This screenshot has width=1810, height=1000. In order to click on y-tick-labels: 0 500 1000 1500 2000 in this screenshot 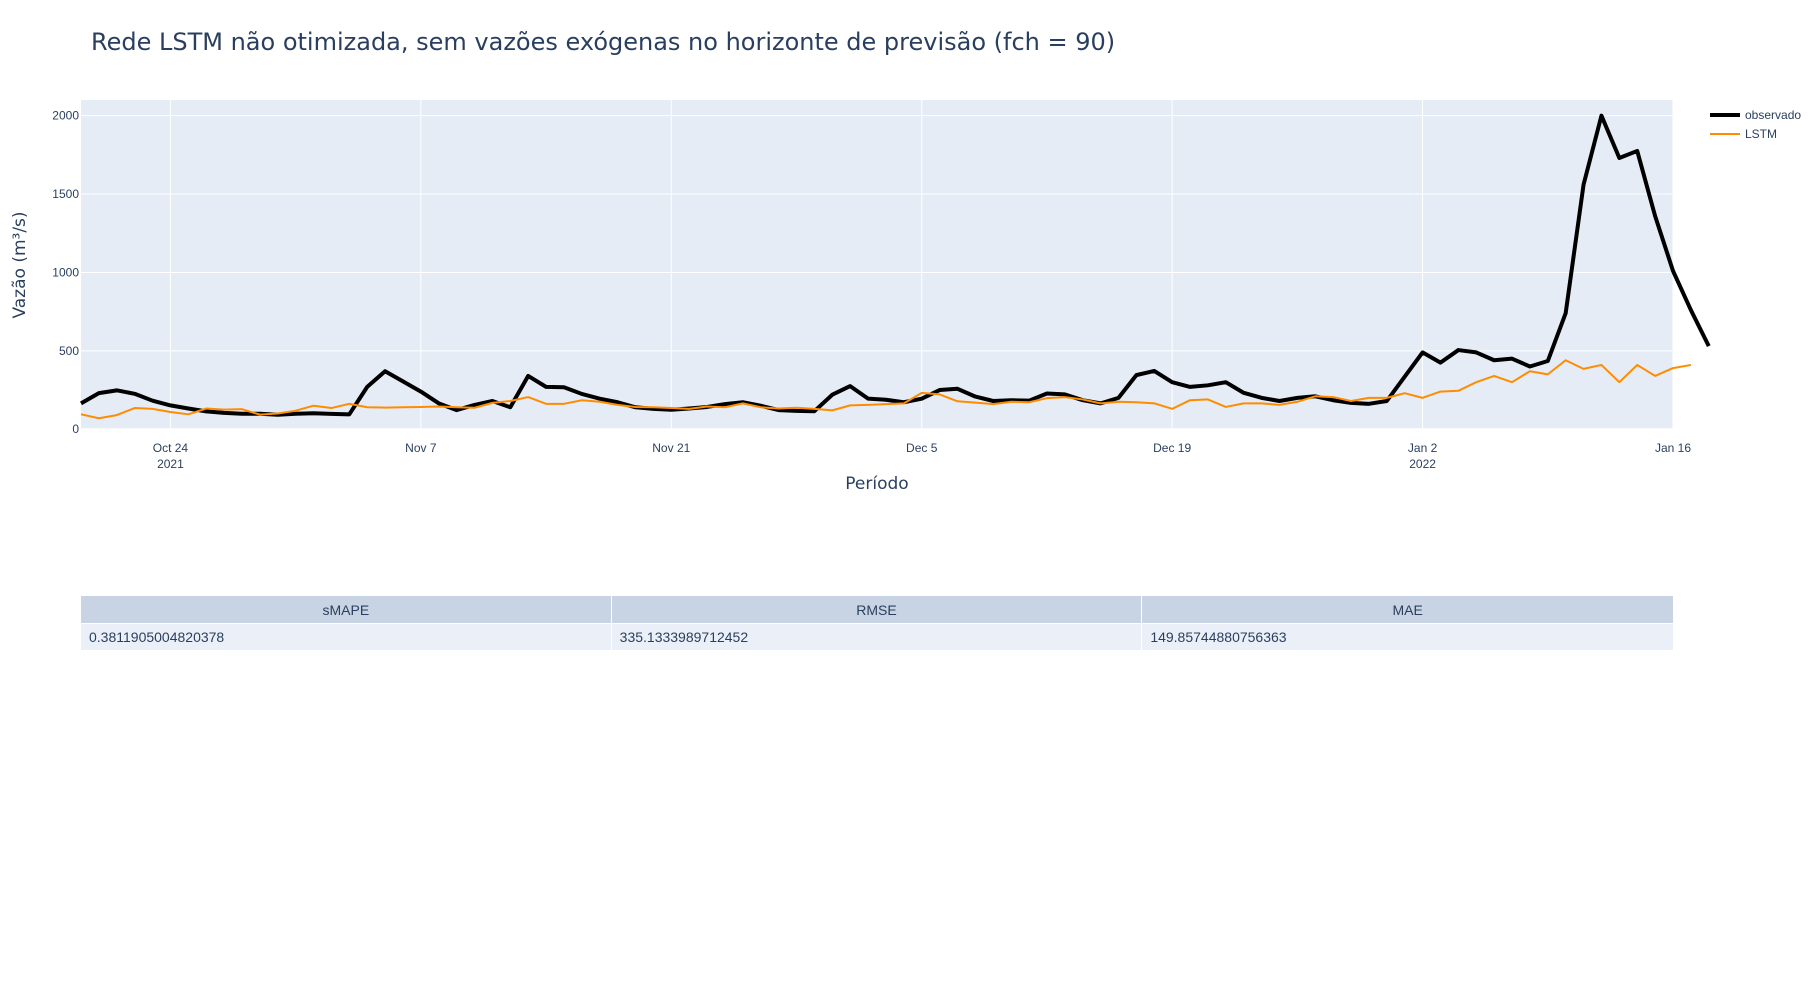, I will do `click(65, 273)`.